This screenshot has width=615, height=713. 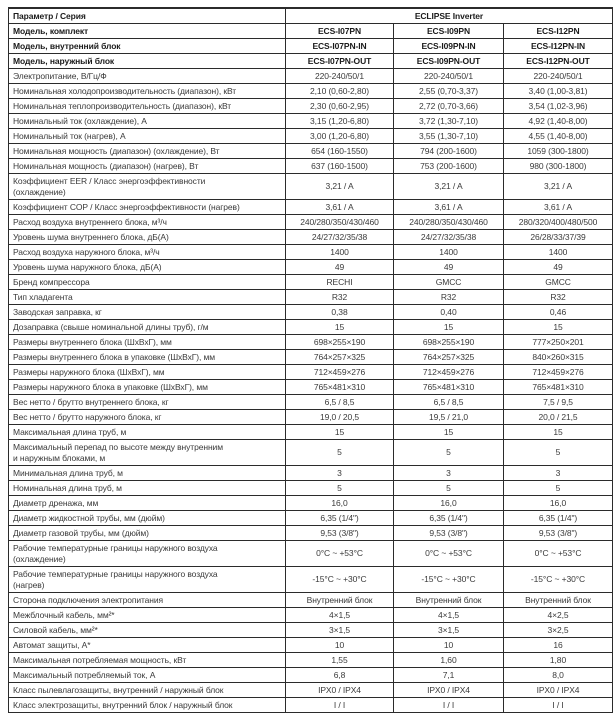 I want to click on table-row: Бренд компрессора RECHI GMCC GMCC, so click(x=310, y=282).